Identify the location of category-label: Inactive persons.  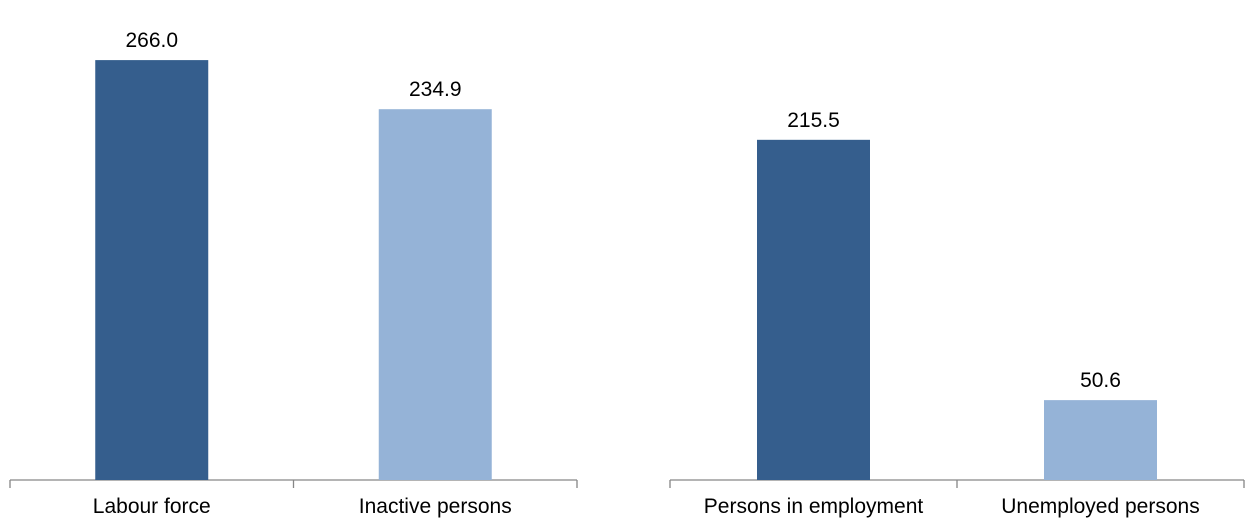
(435, 506).